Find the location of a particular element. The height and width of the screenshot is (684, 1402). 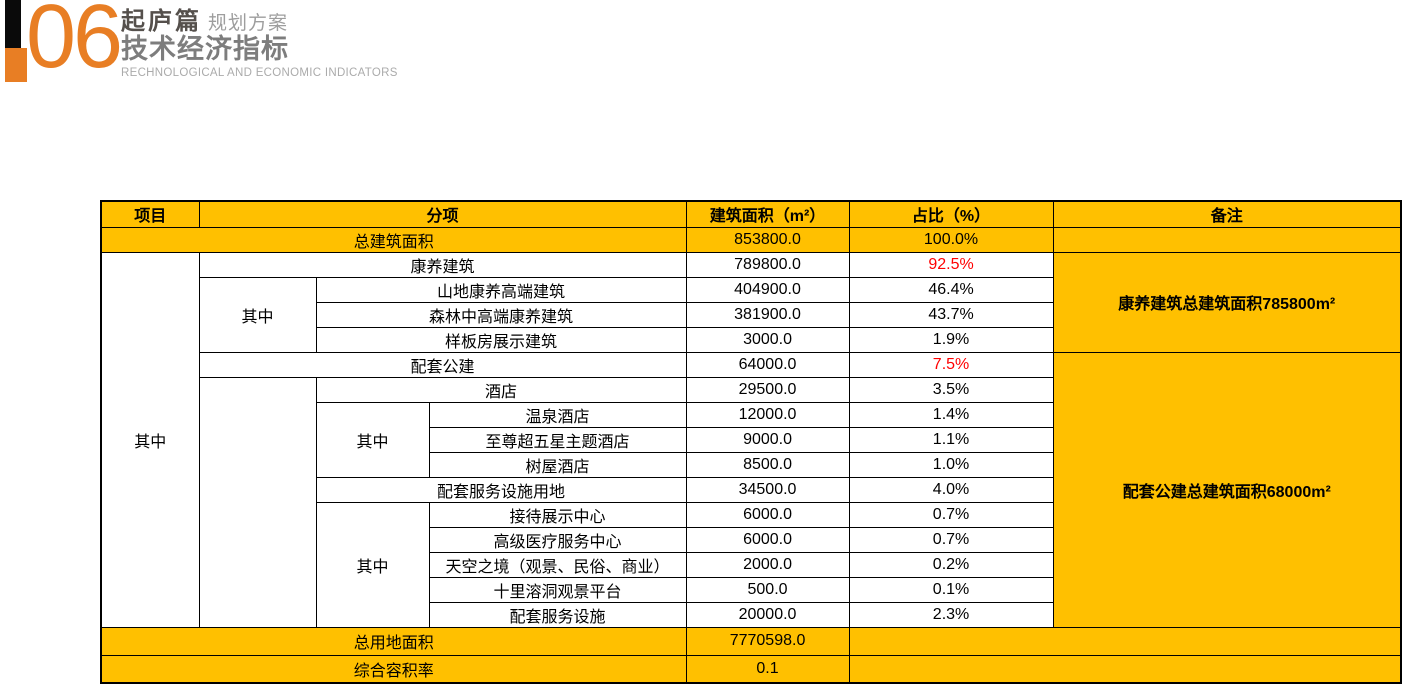

cell-label: 森林中高端康养建筑 is located at coordinates (501, 314).